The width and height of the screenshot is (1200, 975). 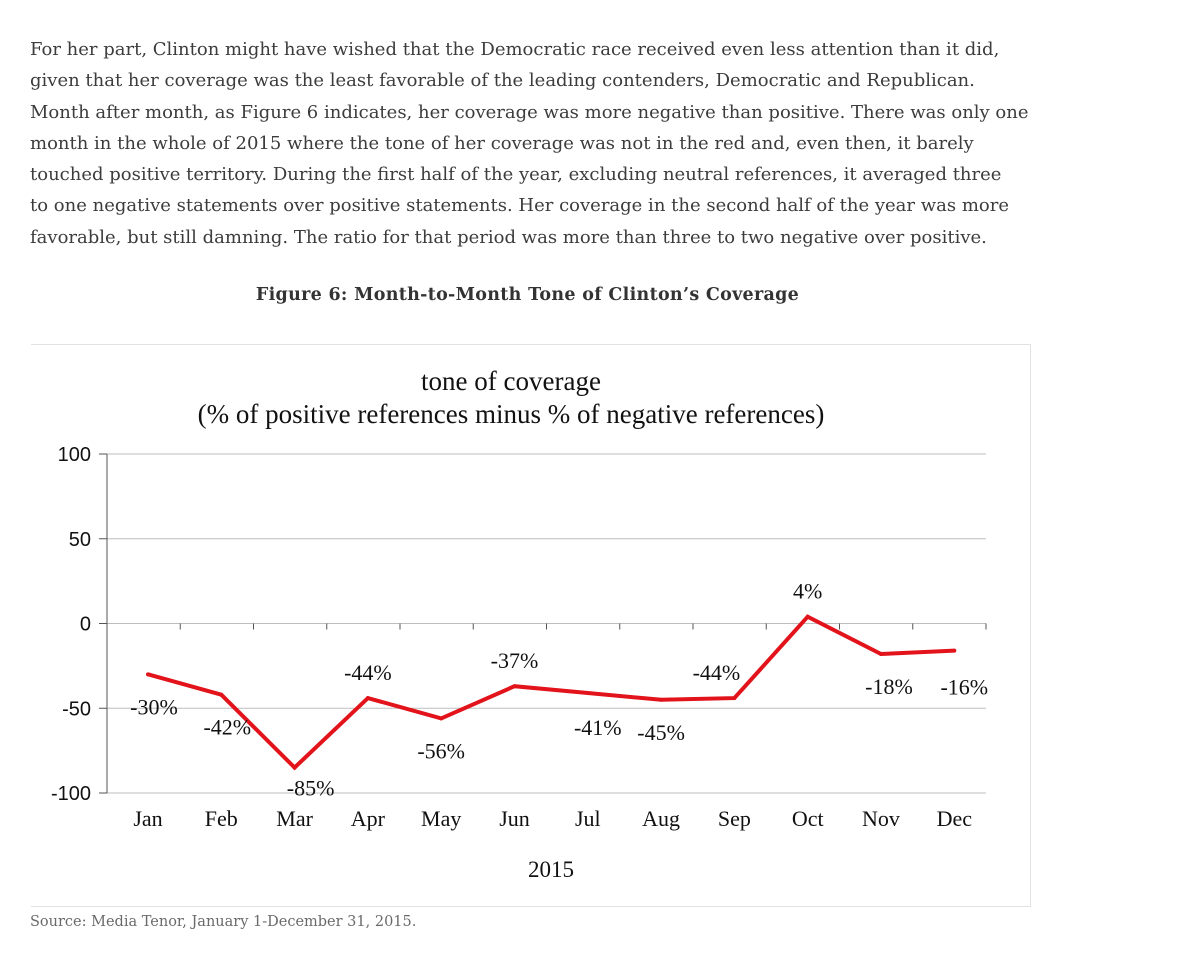 What do you see at coordinates (588, 818) in the screenshot?
I see `x-tick-label: Jul` at bounding box center [588, 818].